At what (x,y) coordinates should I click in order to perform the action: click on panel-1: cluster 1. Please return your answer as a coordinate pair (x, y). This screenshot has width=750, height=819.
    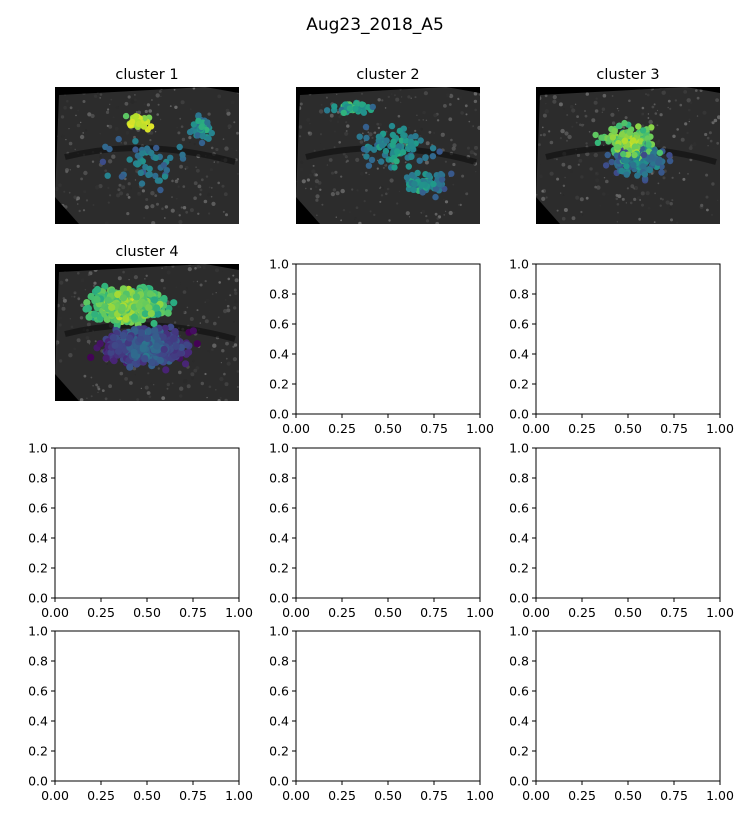
    Looking at the image, I should click on (147, 145).